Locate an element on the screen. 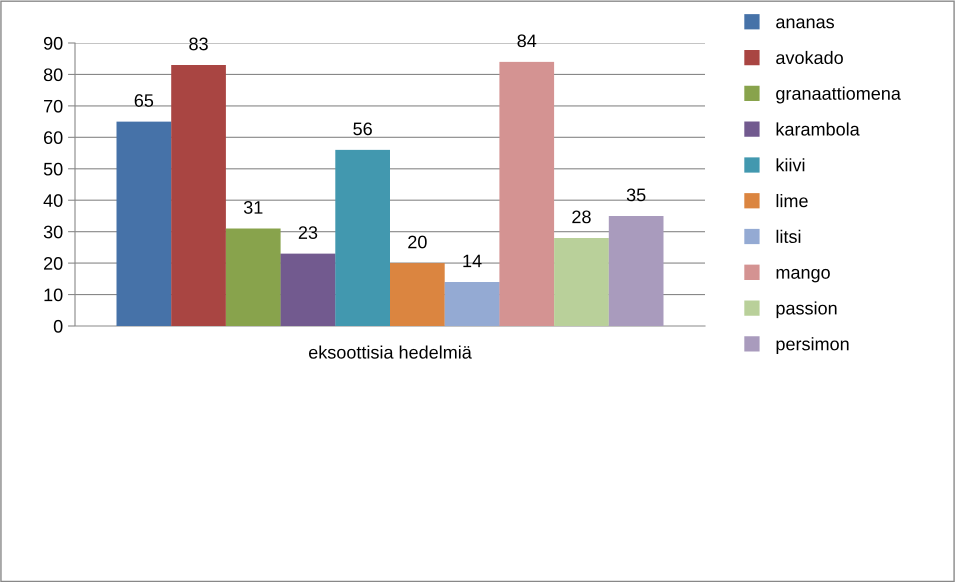 Image resolution: width=956 pixels, height=582 pixels. data-label: 28 is located at coordinates (581, 217).